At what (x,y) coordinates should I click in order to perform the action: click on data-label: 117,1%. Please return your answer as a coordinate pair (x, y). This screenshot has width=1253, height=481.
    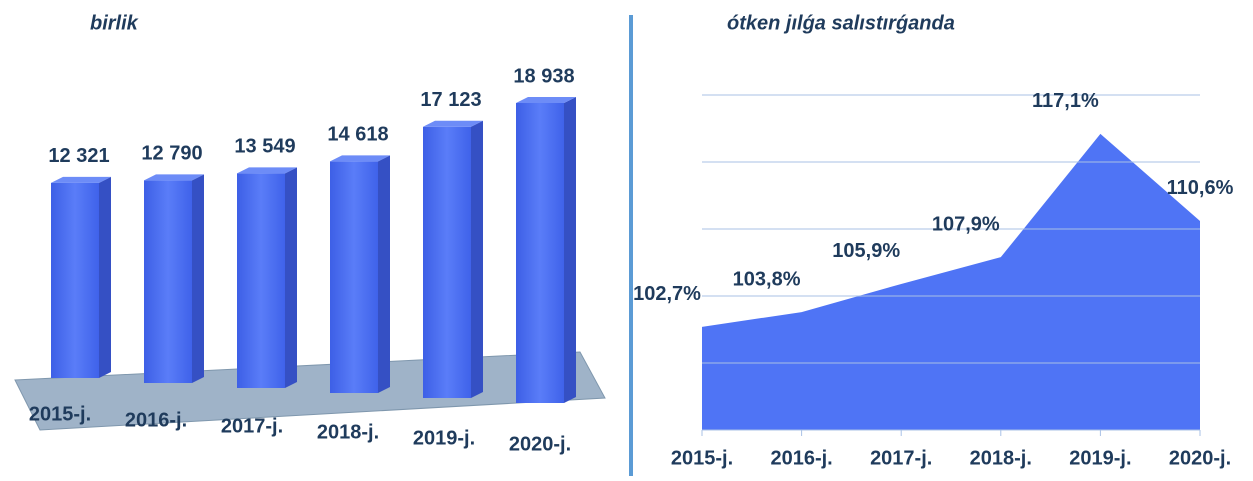
    Looking at the image, I should click on (1065, 101).